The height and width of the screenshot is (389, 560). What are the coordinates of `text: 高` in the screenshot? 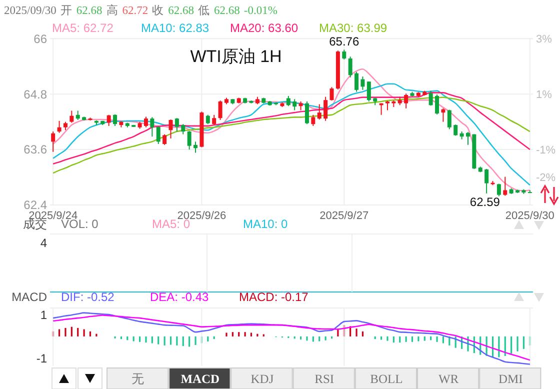 It's located at (112, 10).